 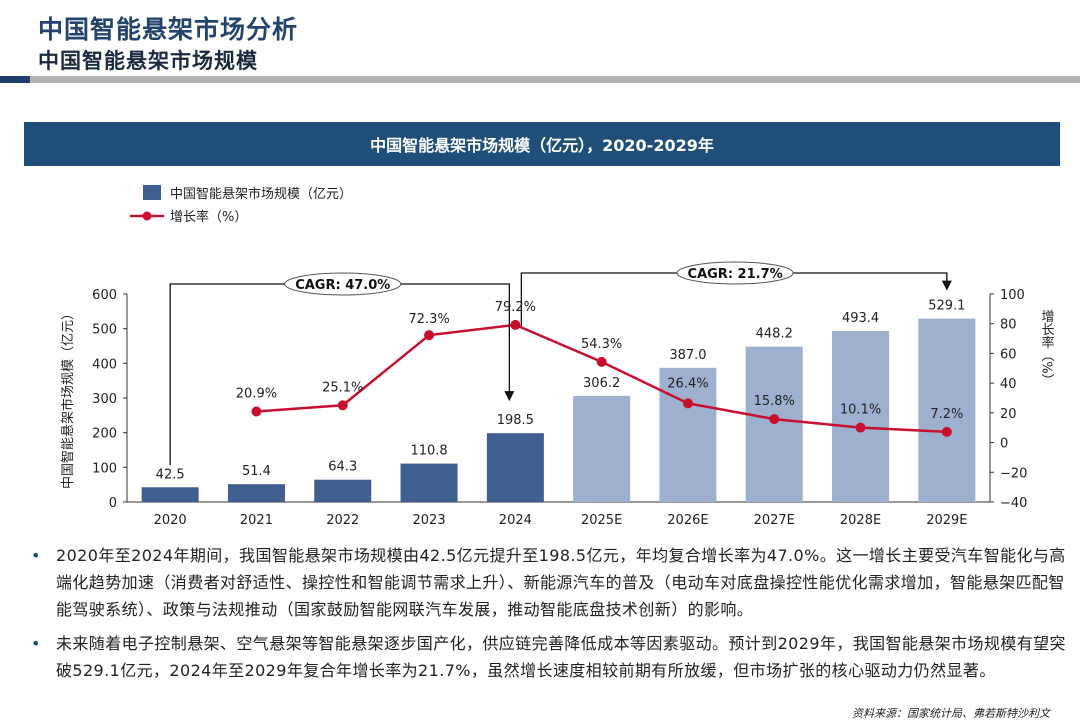 I want to click on growth-rate-label: 20.9%, so click(x=256, y=394).